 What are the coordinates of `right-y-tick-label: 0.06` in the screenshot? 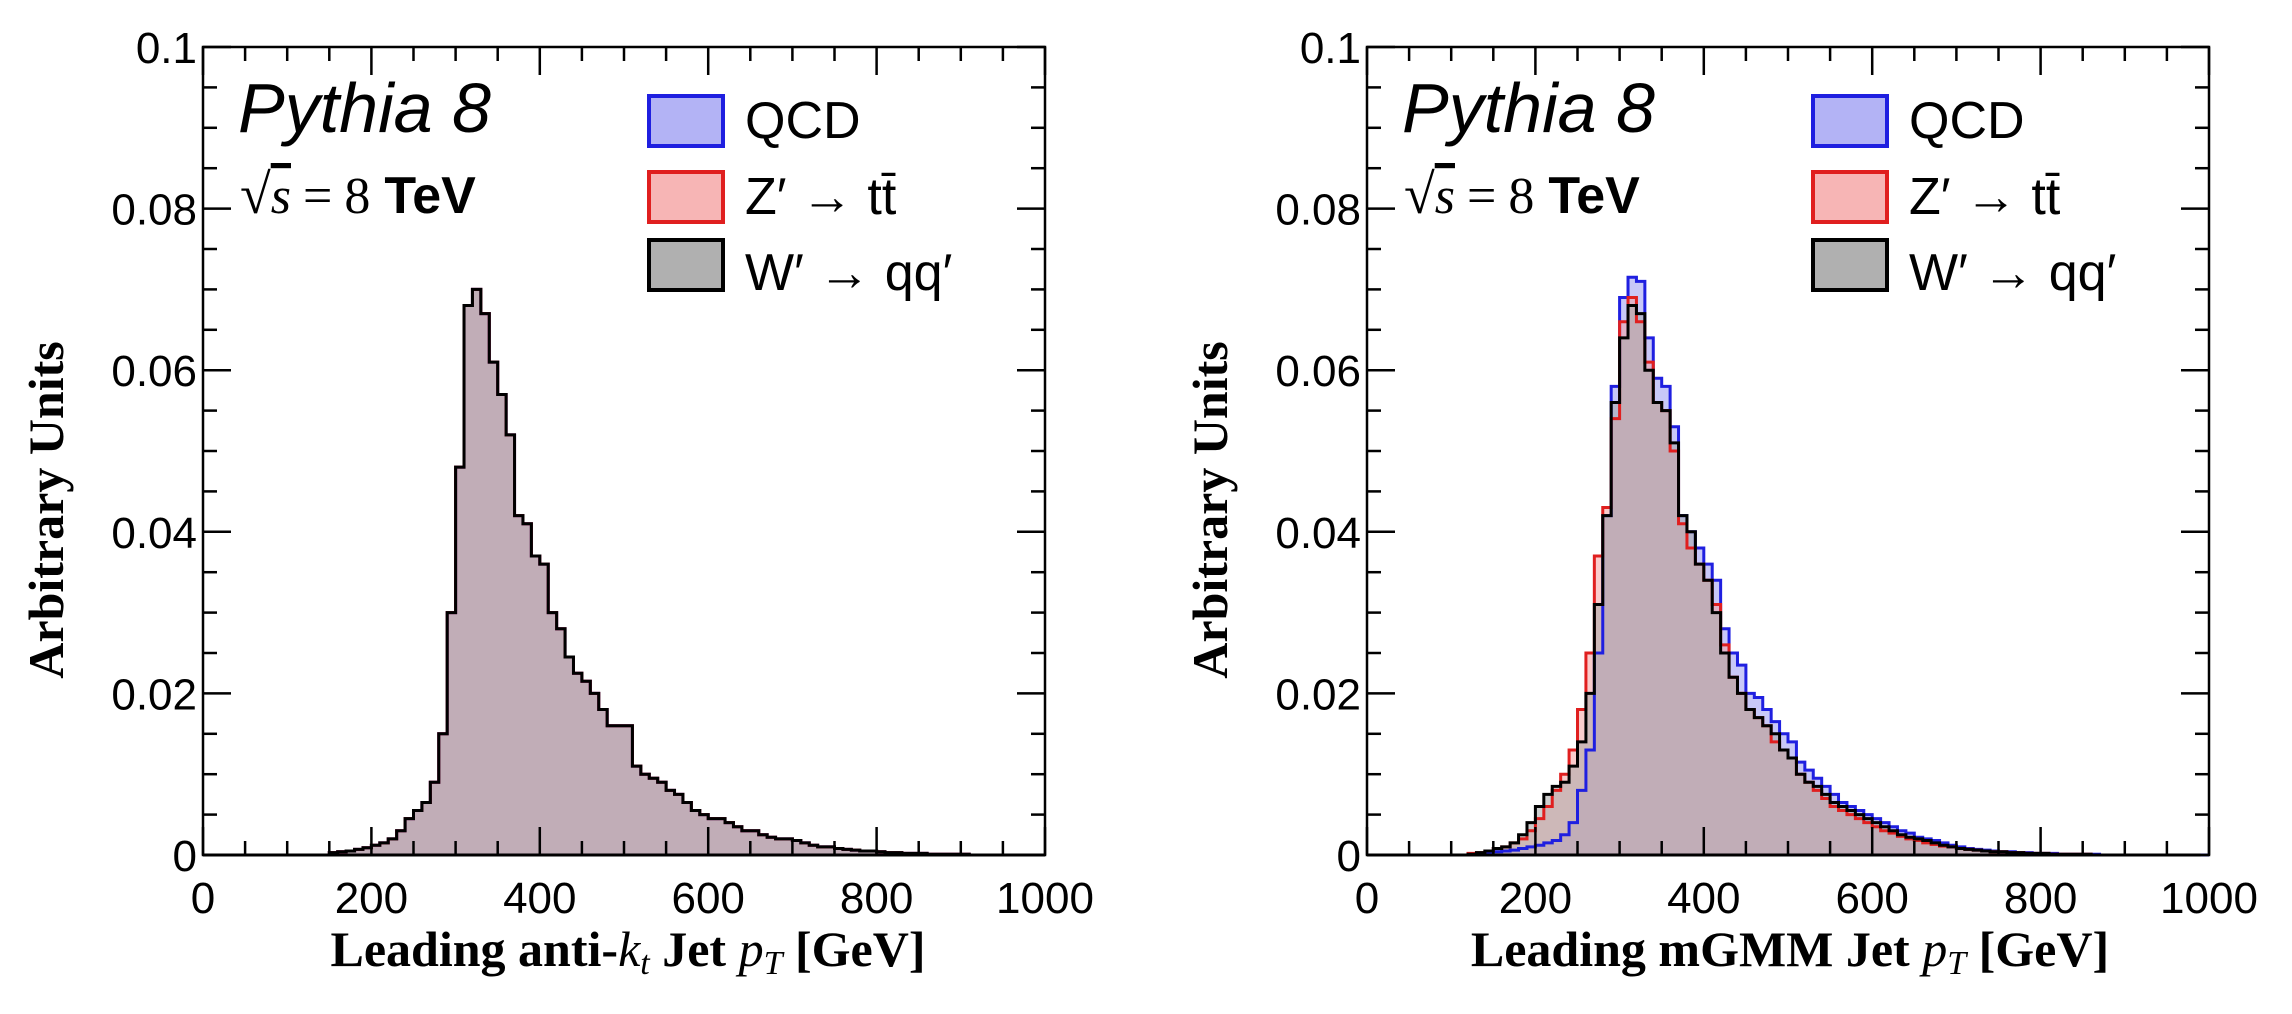 It's located at (1318, 371).